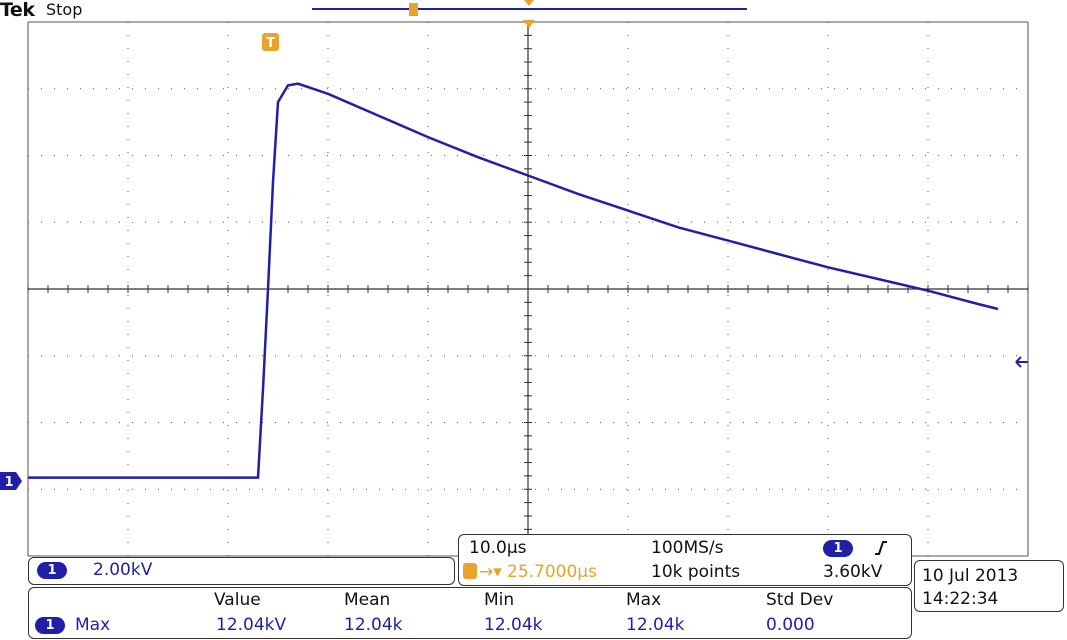 The image size is (1067, 640). I want to click on channel-scale-box: 1 2.00kV, so click(241, 571).